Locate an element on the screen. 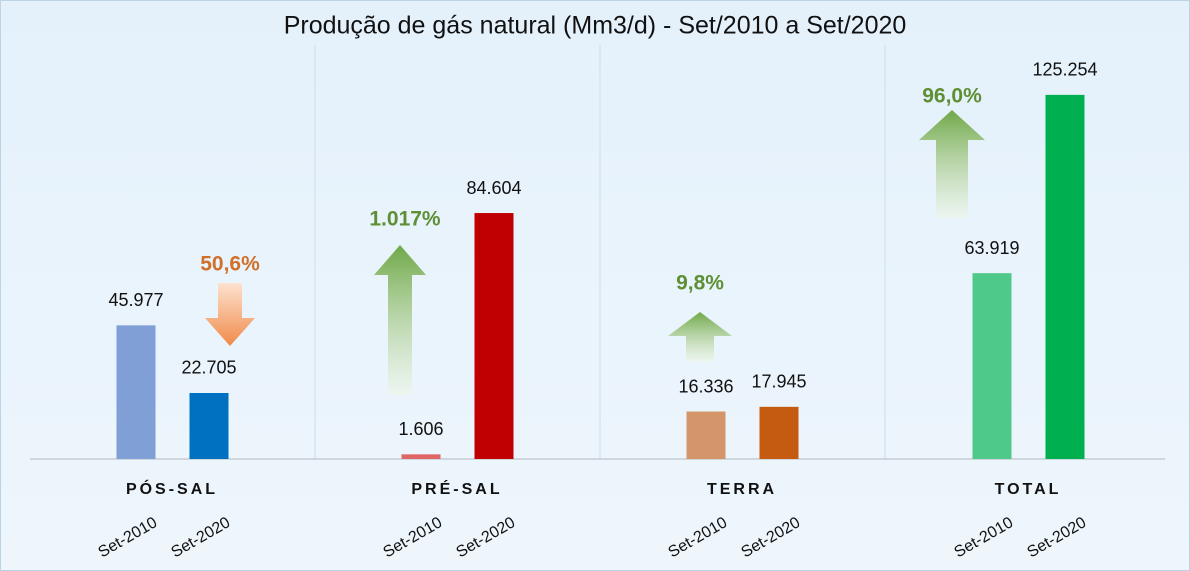 The height and width of the screenshot is (571, 1190). category-label: TERRA is located at coordinates (742, 489).